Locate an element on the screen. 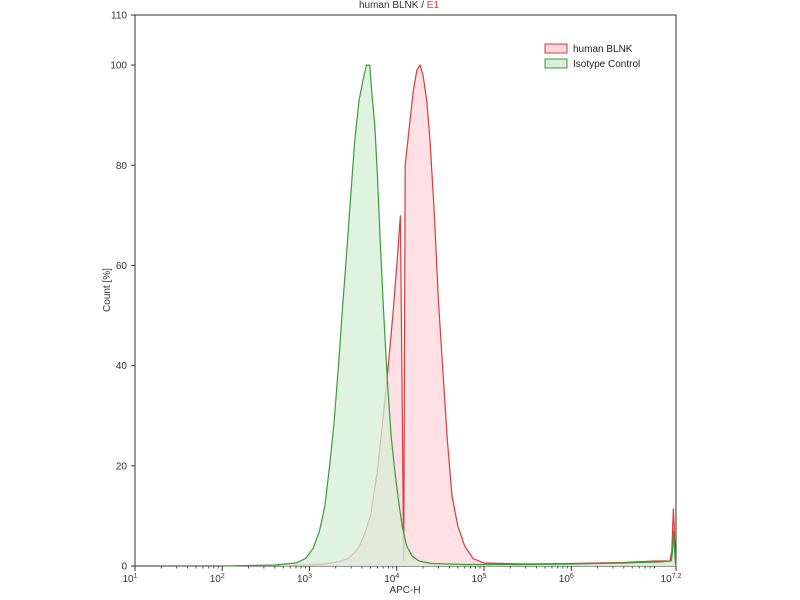 Image resolution: width=800 pixels, height=600 pixels. legend-label-human-blnk: human BLNK is located at coordinates (603, 49).